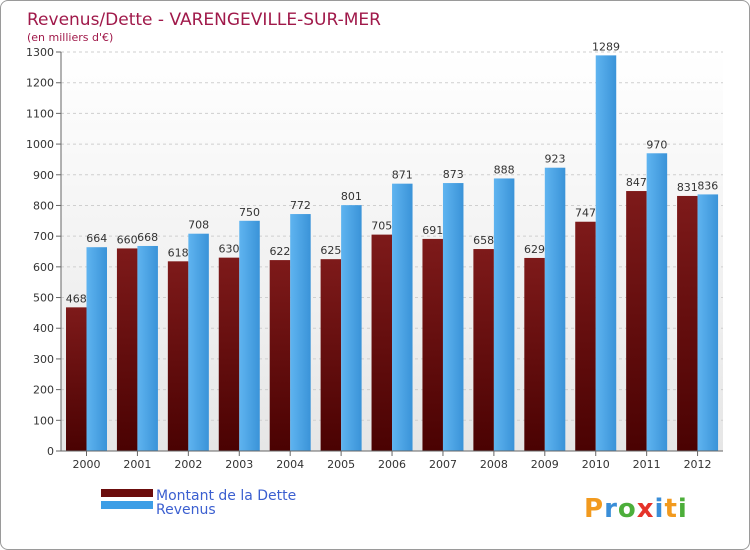  What do you see at coordinates (43, 328) in the screenshot?
I see `y-tick-label: 400` at bounding box center [43, 328].